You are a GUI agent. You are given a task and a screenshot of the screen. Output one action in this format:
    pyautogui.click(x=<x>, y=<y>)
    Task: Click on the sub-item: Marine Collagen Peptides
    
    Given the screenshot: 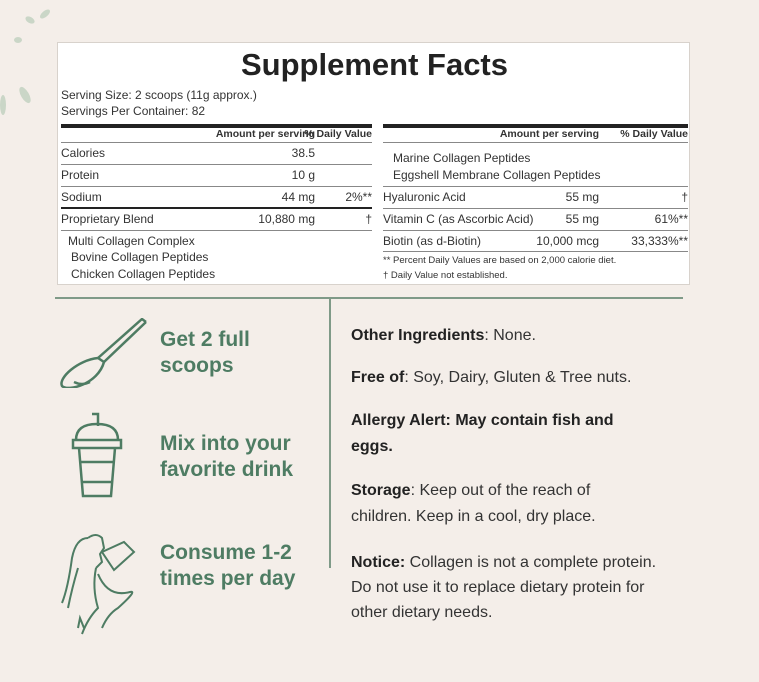 What is the action you would take?
    pyautogui.click(x=462, y=158)
    